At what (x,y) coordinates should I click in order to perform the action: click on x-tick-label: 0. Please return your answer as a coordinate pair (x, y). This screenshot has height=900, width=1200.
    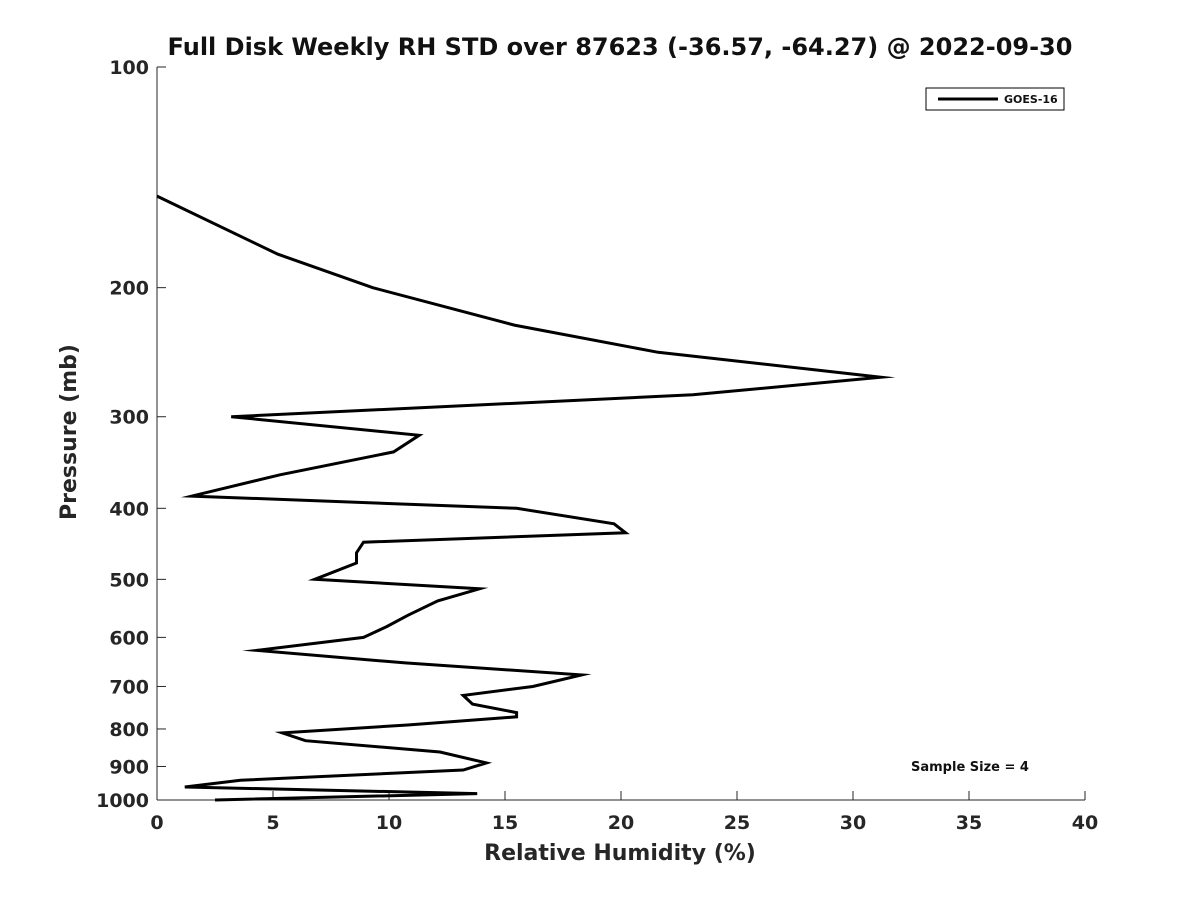
    Looking at the image, I should click on (156, 823).